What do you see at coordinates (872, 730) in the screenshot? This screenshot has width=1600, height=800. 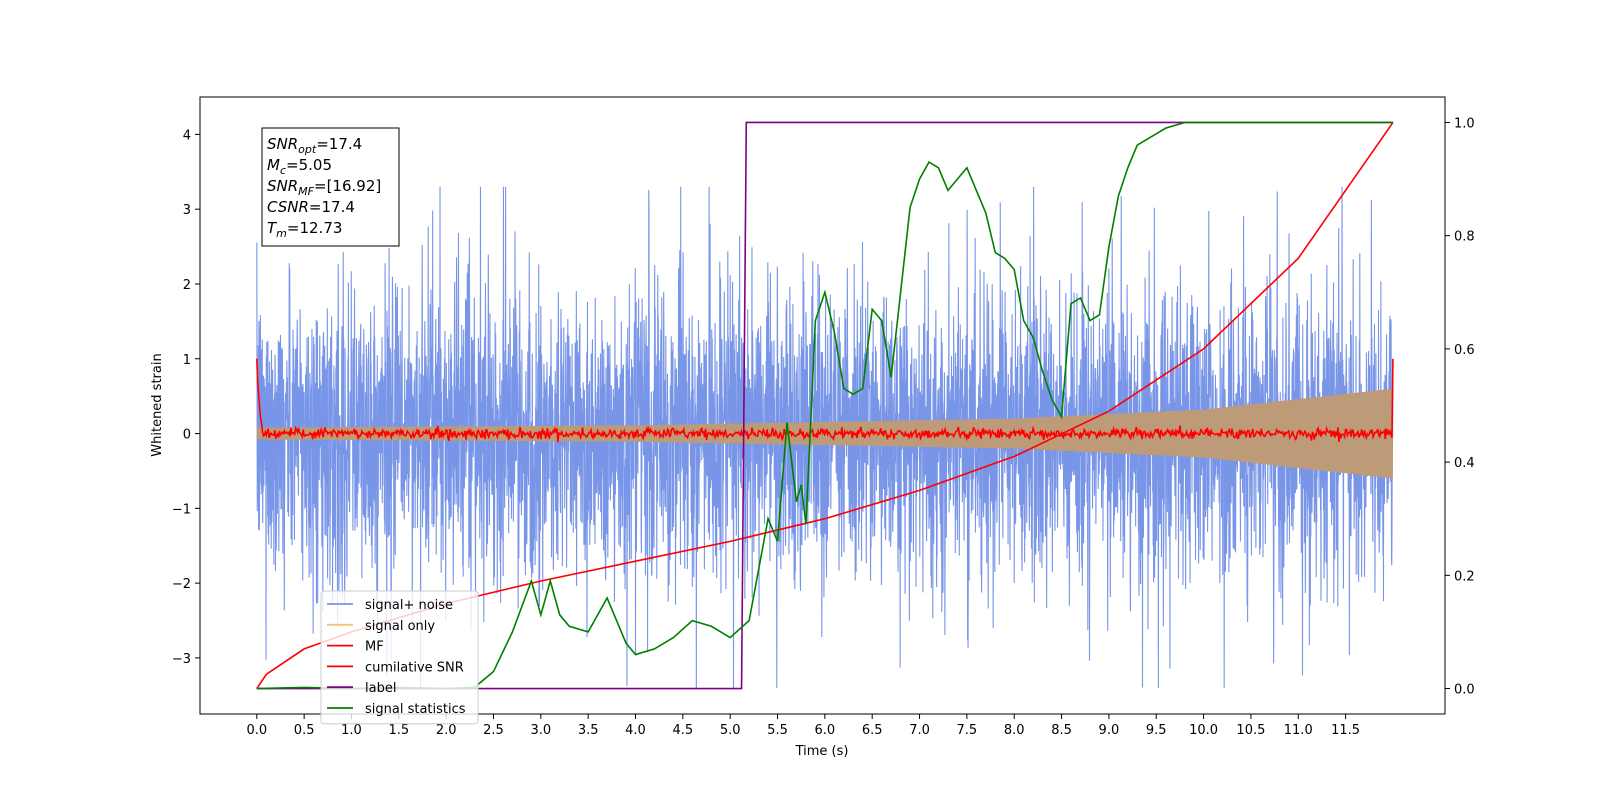 I see `x-tick-label: 6.5` at bounding box center [872, 730].